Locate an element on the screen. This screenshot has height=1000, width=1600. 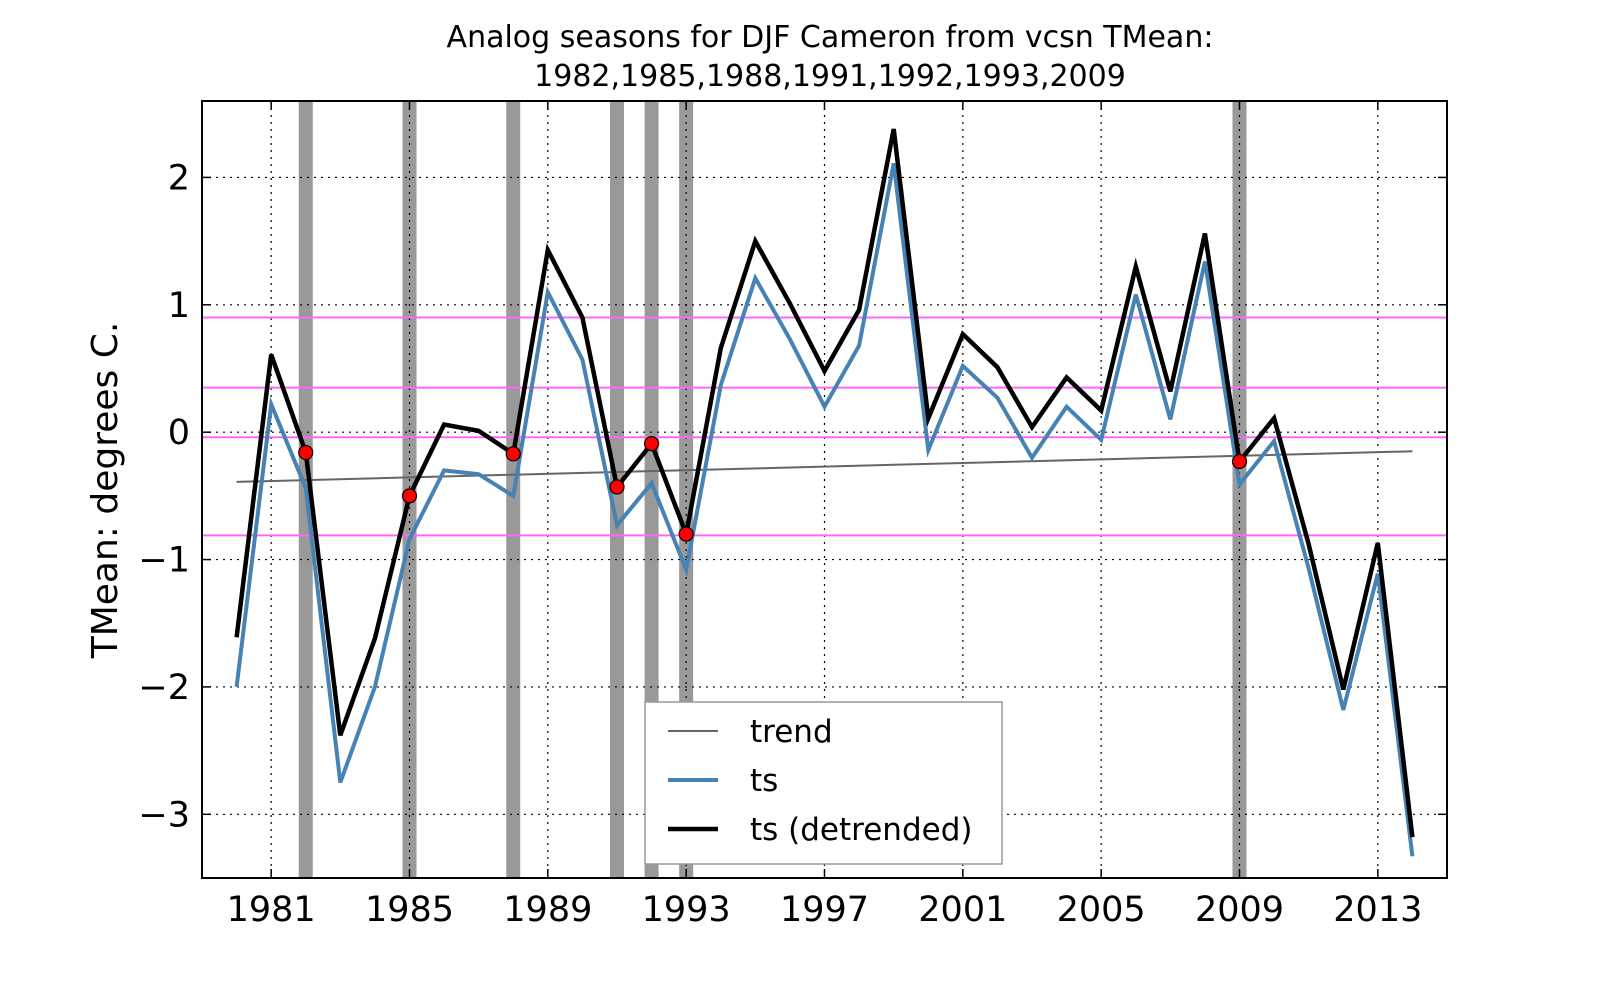
y-tick-label-0: 2 is located at coordinates (179, 178).